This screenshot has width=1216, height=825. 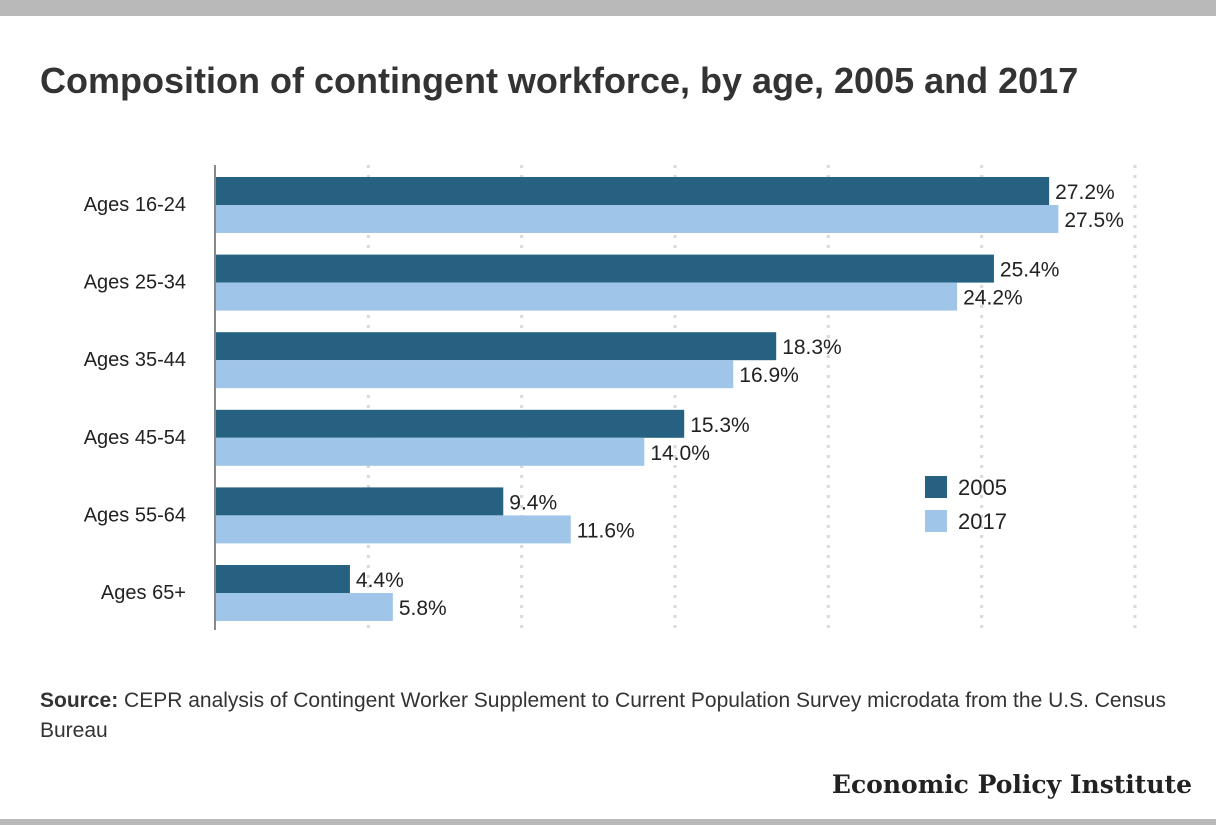 I want to click on category-label: Ages 55-64, so click(x=135, y=515).